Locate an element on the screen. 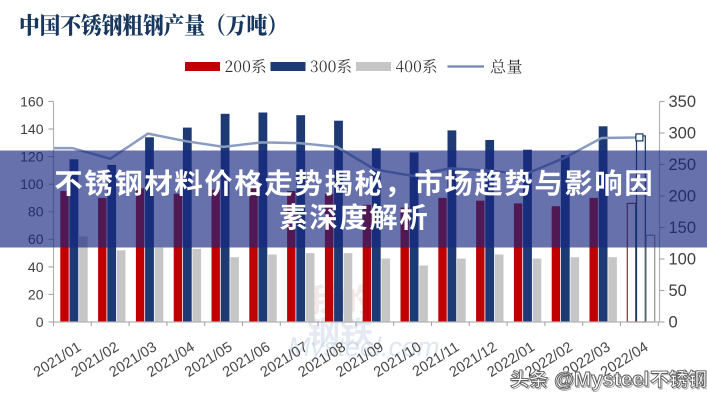 This screenshot has width=707, height=405. svg-text: 300 is located at coordinates (683, 134).